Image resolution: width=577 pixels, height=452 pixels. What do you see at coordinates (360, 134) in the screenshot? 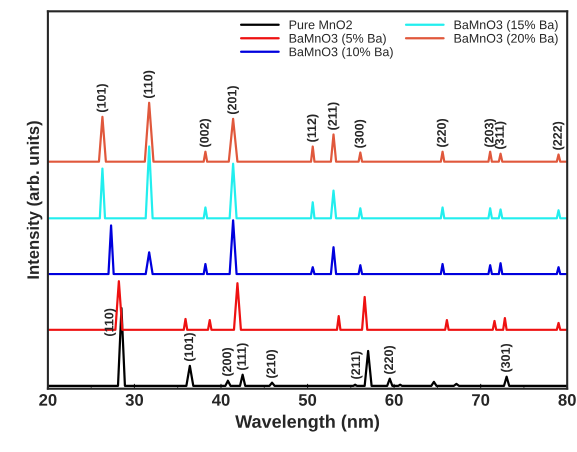
I see `annotation: (300)` at bounding box center [360, 134].